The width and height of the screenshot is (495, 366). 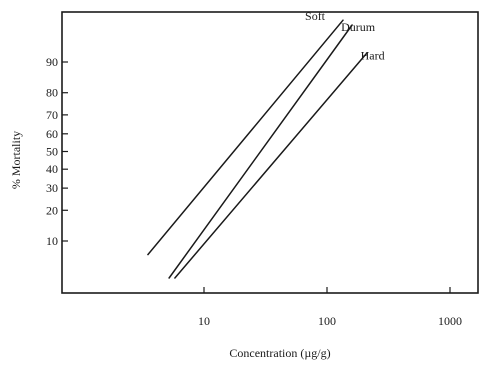 I want to click on y-tick-label: 10, so click(x=52, y=241).